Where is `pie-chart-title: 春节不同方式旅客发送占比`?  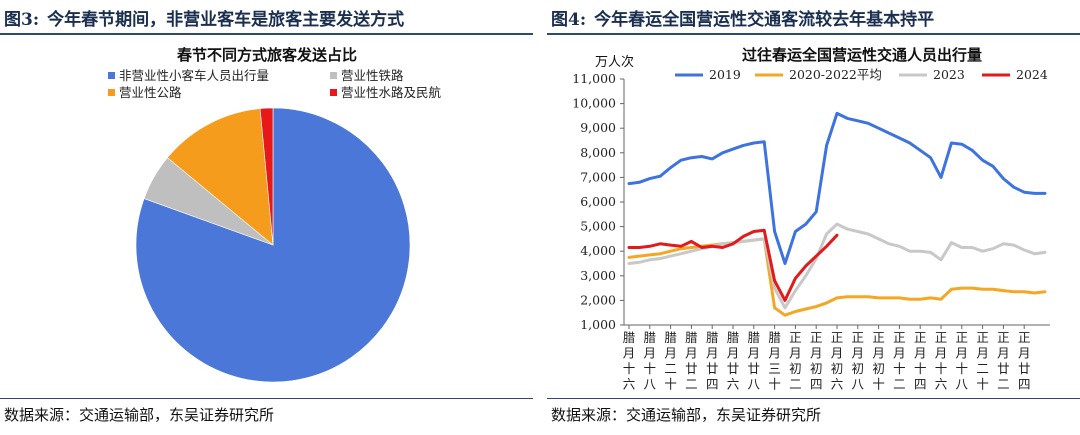
pie-chart-title: 春节不同方式旅客发送占比 is located at coordinates (267, 55).